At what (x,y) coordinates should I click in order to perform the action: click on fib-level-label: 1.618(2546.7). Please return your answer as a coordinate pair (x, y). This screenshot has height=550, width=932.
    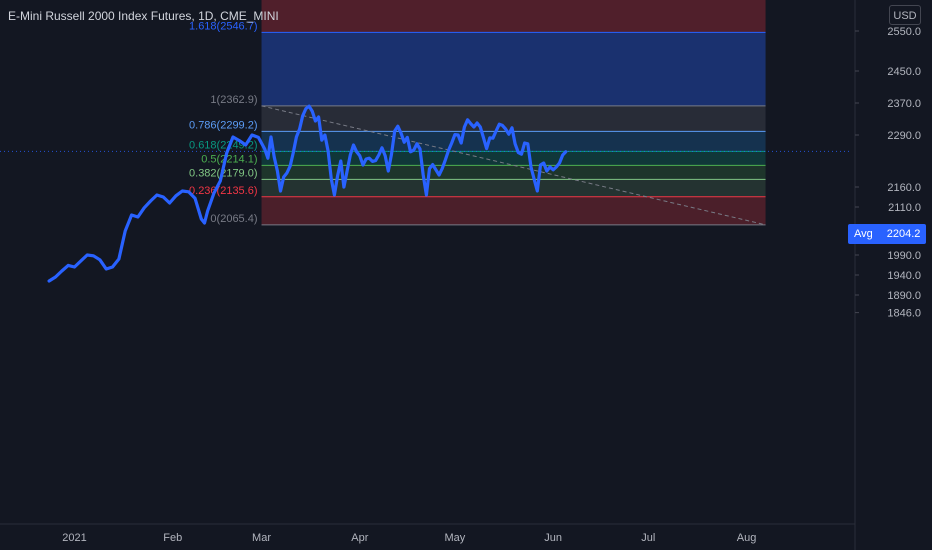
    Looking at the image, I should click on (223, 26).